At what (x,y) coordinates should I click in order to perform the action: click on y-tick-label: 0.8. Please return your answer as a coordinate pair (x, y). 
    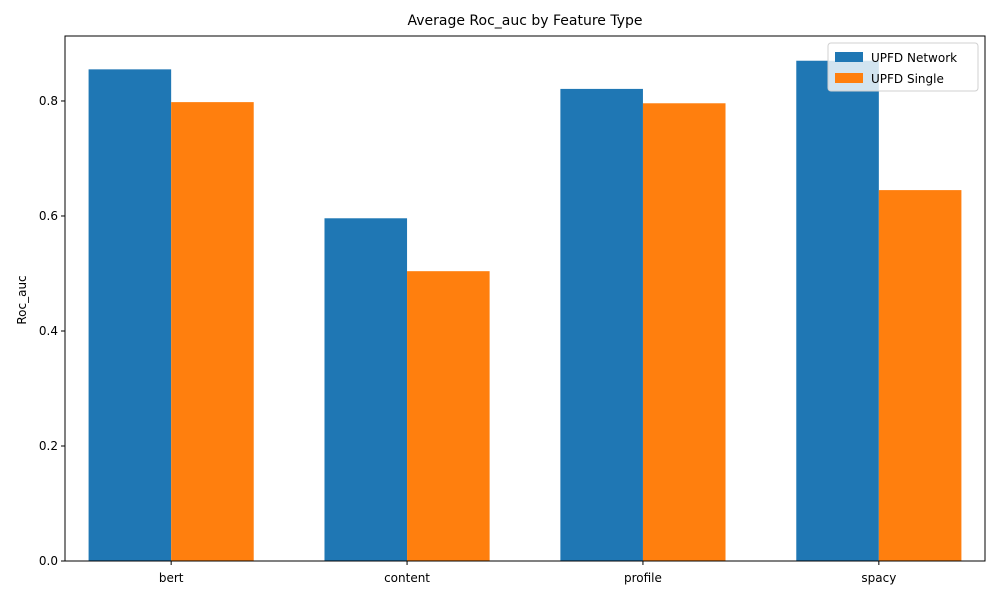
    Looking at the image, I should click on (48, 101).